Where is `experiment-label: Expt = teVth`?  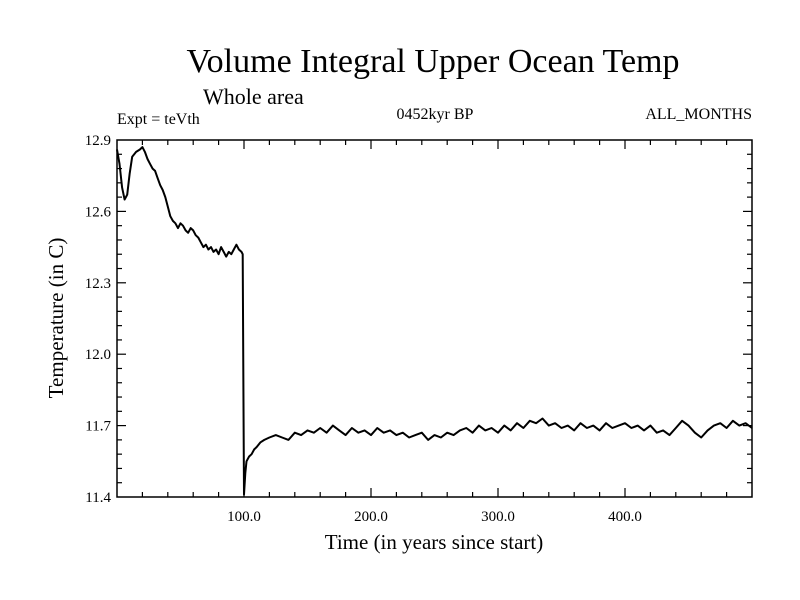
experiment-label: Expt = teVth is located at coordinates (158, 119).